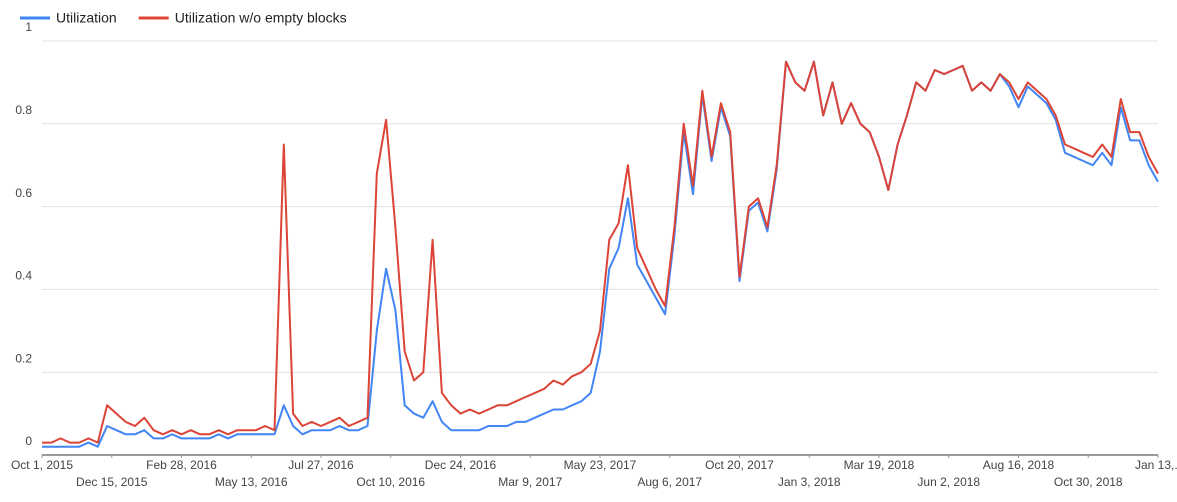  I want to click on x-tick-label: Oct 20, 2017, so click(739, 465).